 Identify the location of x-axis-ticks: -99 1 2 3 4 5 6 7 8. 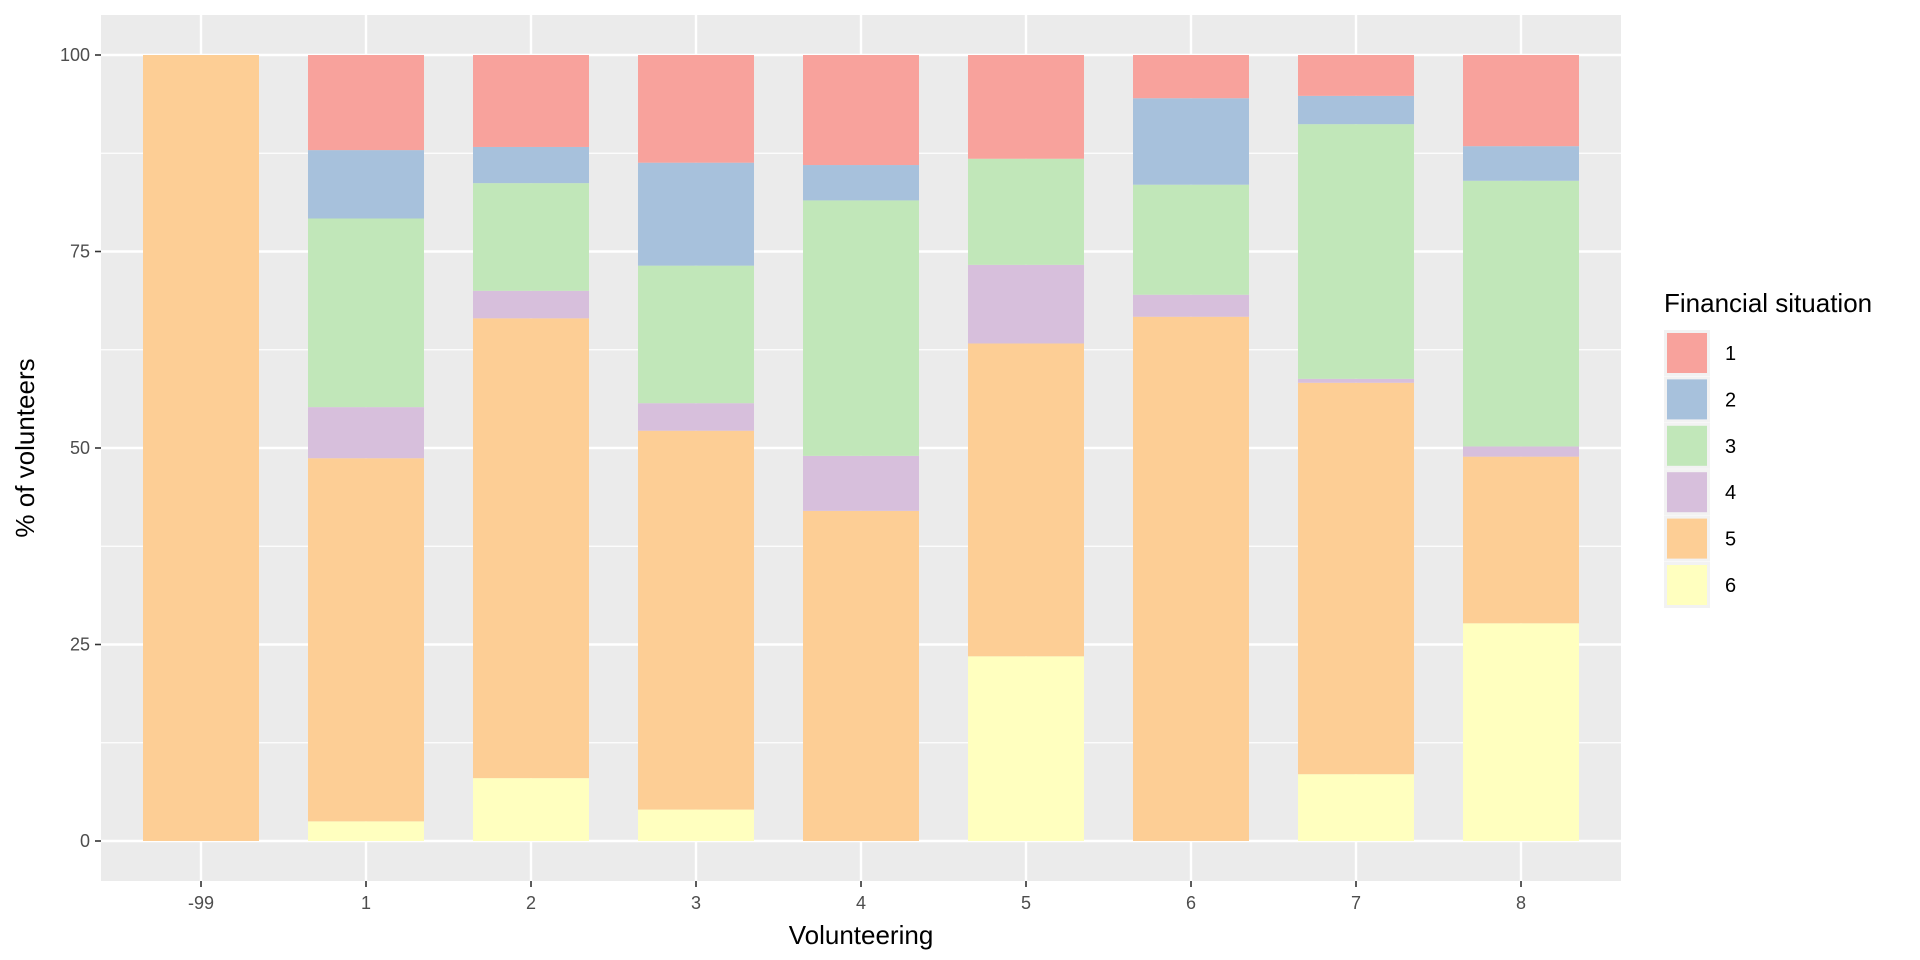
(857, 897).